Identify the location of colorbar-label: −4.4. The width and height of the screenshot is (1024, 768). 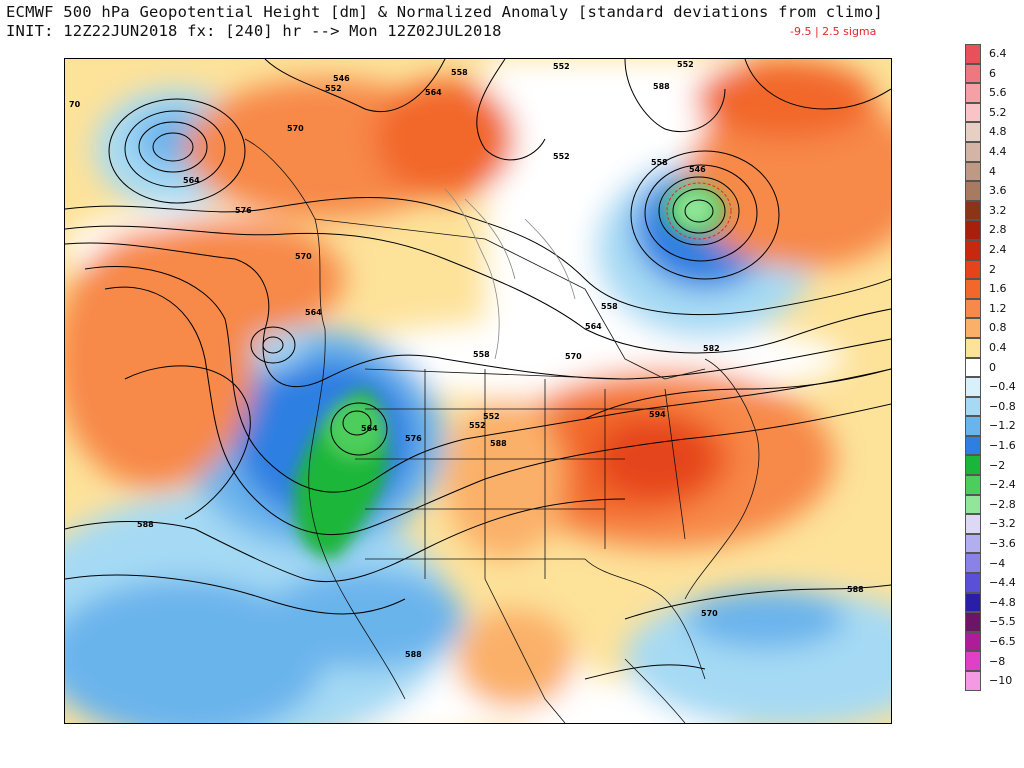
(1002, 583).